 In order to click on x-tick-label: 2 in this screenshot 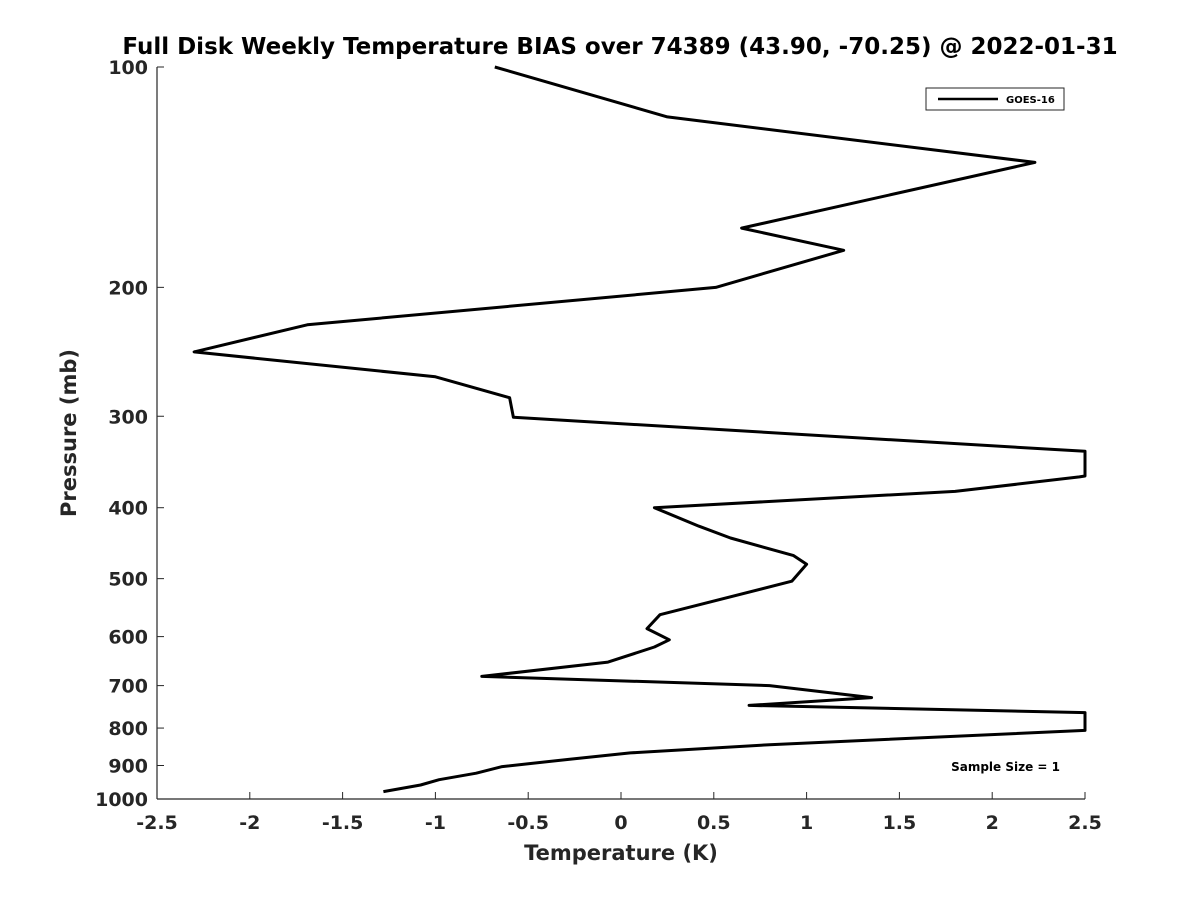, I will do `click(992, 823)`.